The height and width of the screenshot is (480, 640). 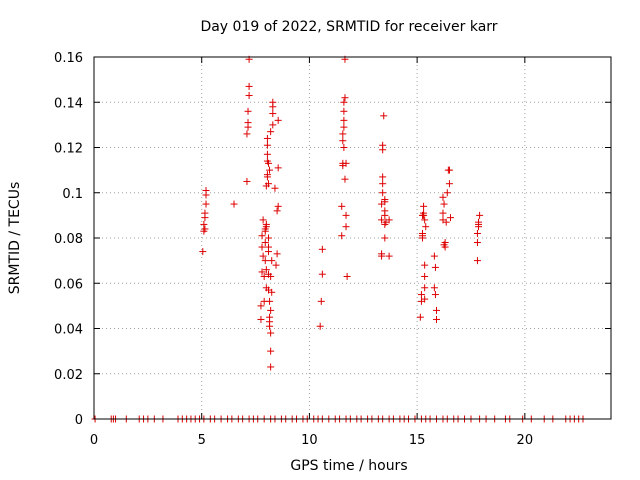 What do you see at coordinates (417, 440) in the screenshot?
I see `x-tick-label: 15` at bounding box center [417, 440].